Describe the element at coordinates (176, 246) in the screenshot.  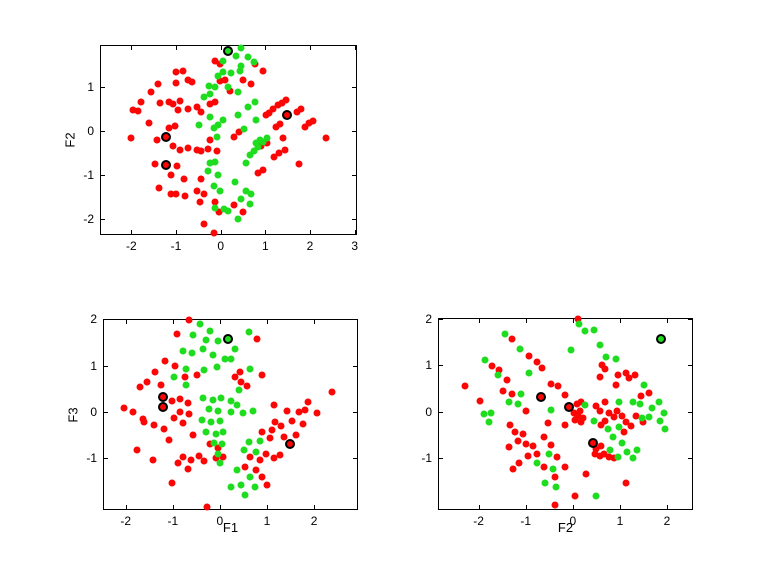
I see `x-tick-label: -1` at that location.